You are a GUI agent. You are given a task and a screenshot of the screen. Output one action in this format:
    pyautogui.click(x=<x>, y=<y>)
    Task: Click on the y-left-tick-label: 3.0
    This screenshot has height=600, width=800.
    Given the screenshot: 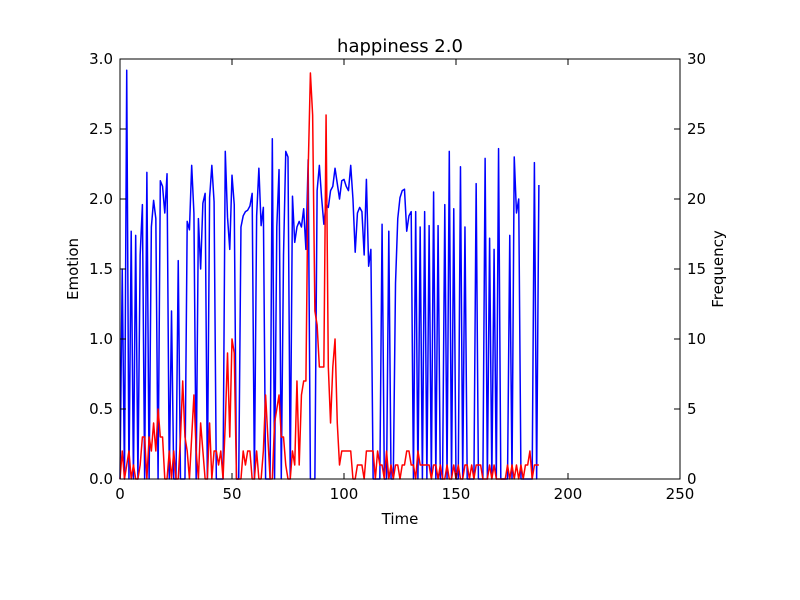 What is the action you would take?
    pyautogui.click(x=101, y=59)
    